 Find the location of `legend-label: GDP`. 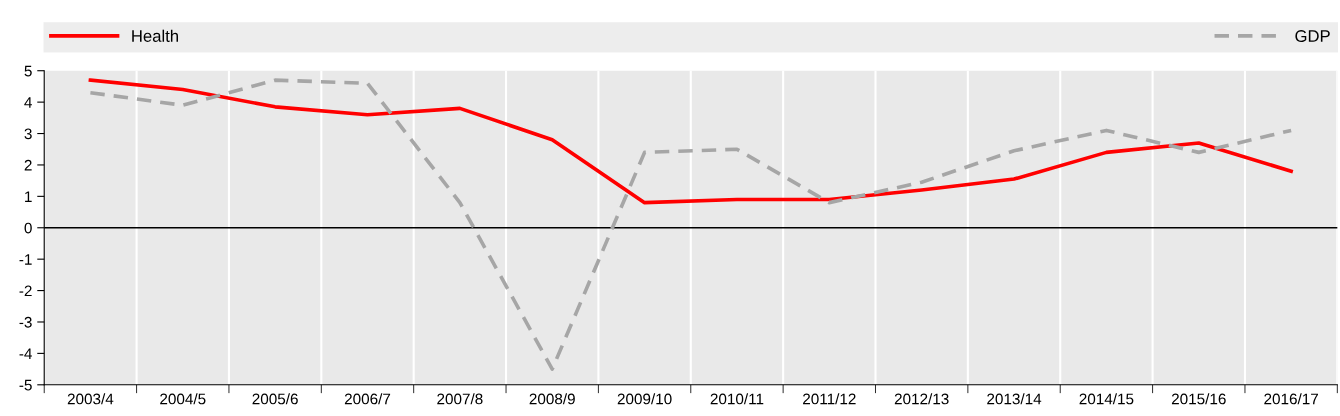

legend-label: GDP is located at coordinates (1312, 36).